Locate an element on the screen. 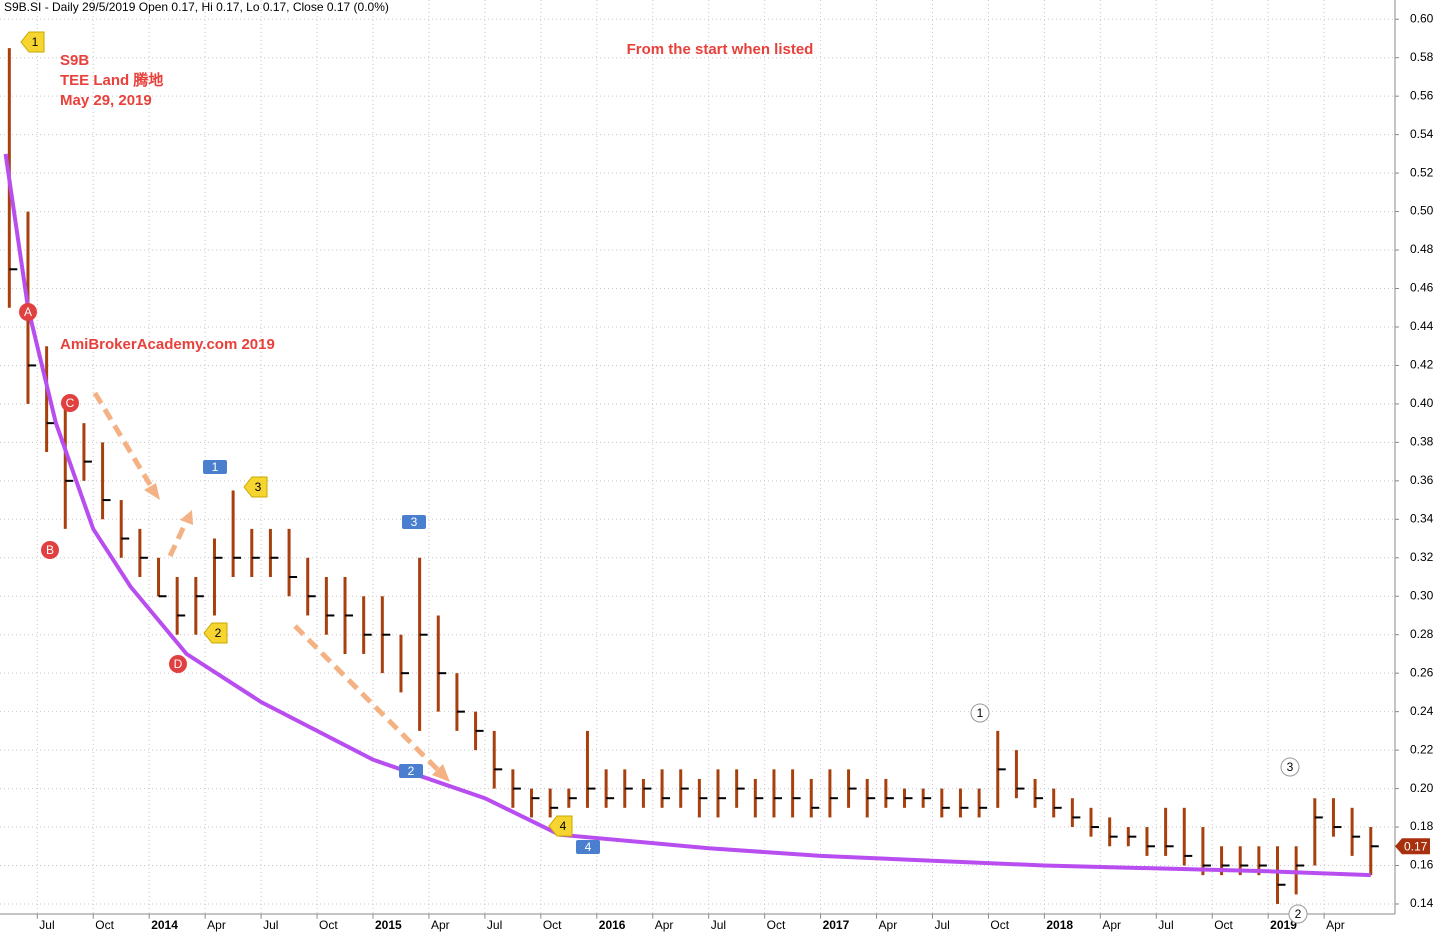 Image resolution: width=1450 pixels, height=934 pixels. marker-label: B is located at coordinates (50, 550).